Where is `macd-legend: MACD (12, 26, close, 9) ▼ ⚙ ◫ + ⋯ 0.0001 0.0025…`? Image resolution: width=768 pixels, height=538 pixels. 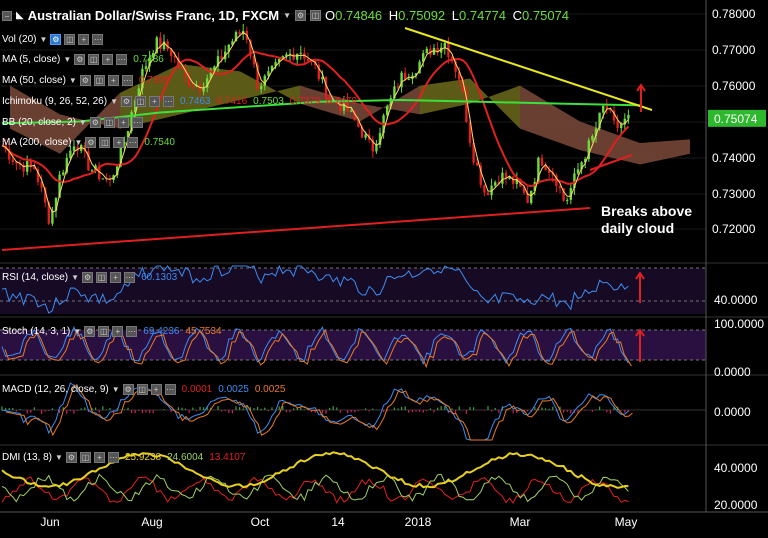 macd-legend: MACD (12, 26, close, 9) ▼ ⚙ ◫ + ⋯ 0.0001 0.0025… is located at coordinates (143, 389).